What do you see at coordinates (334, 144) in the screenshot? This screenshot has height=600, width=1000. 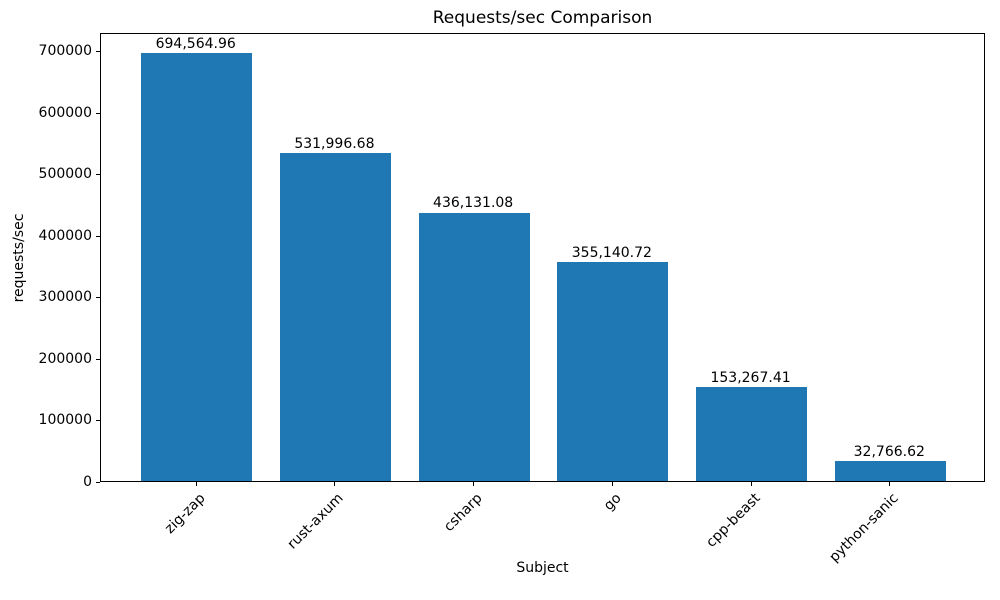 I see `bar-value-label: 531,996.68` at bounding box center [334, 144].